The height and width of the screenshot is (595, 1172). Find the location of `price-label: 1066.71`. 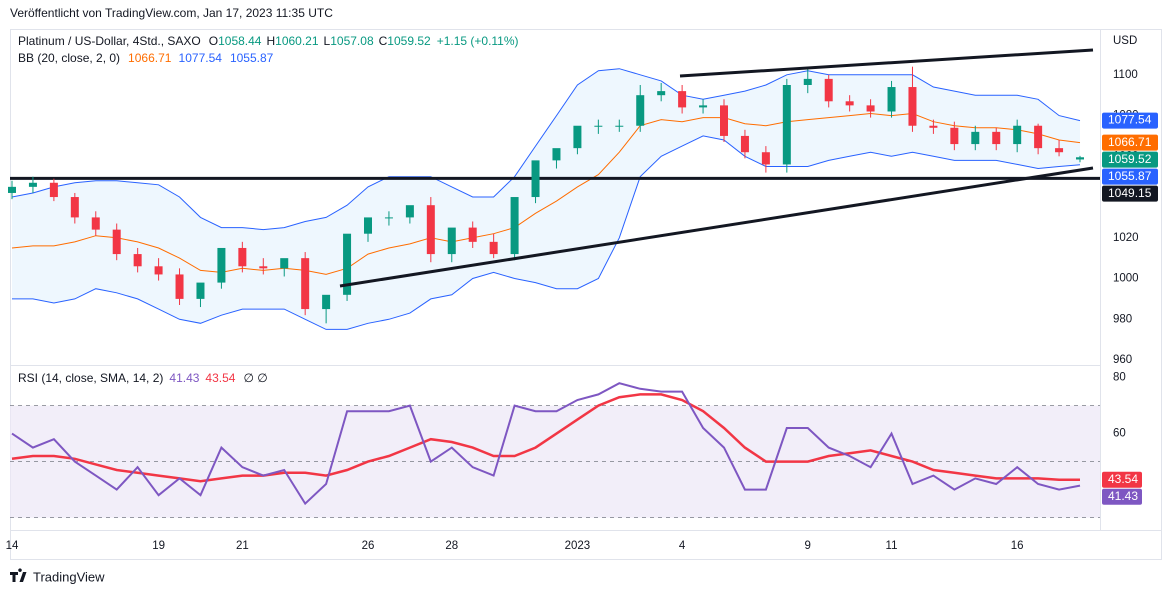

price-label: 1066.71 is located at coordinates (1130, 142).